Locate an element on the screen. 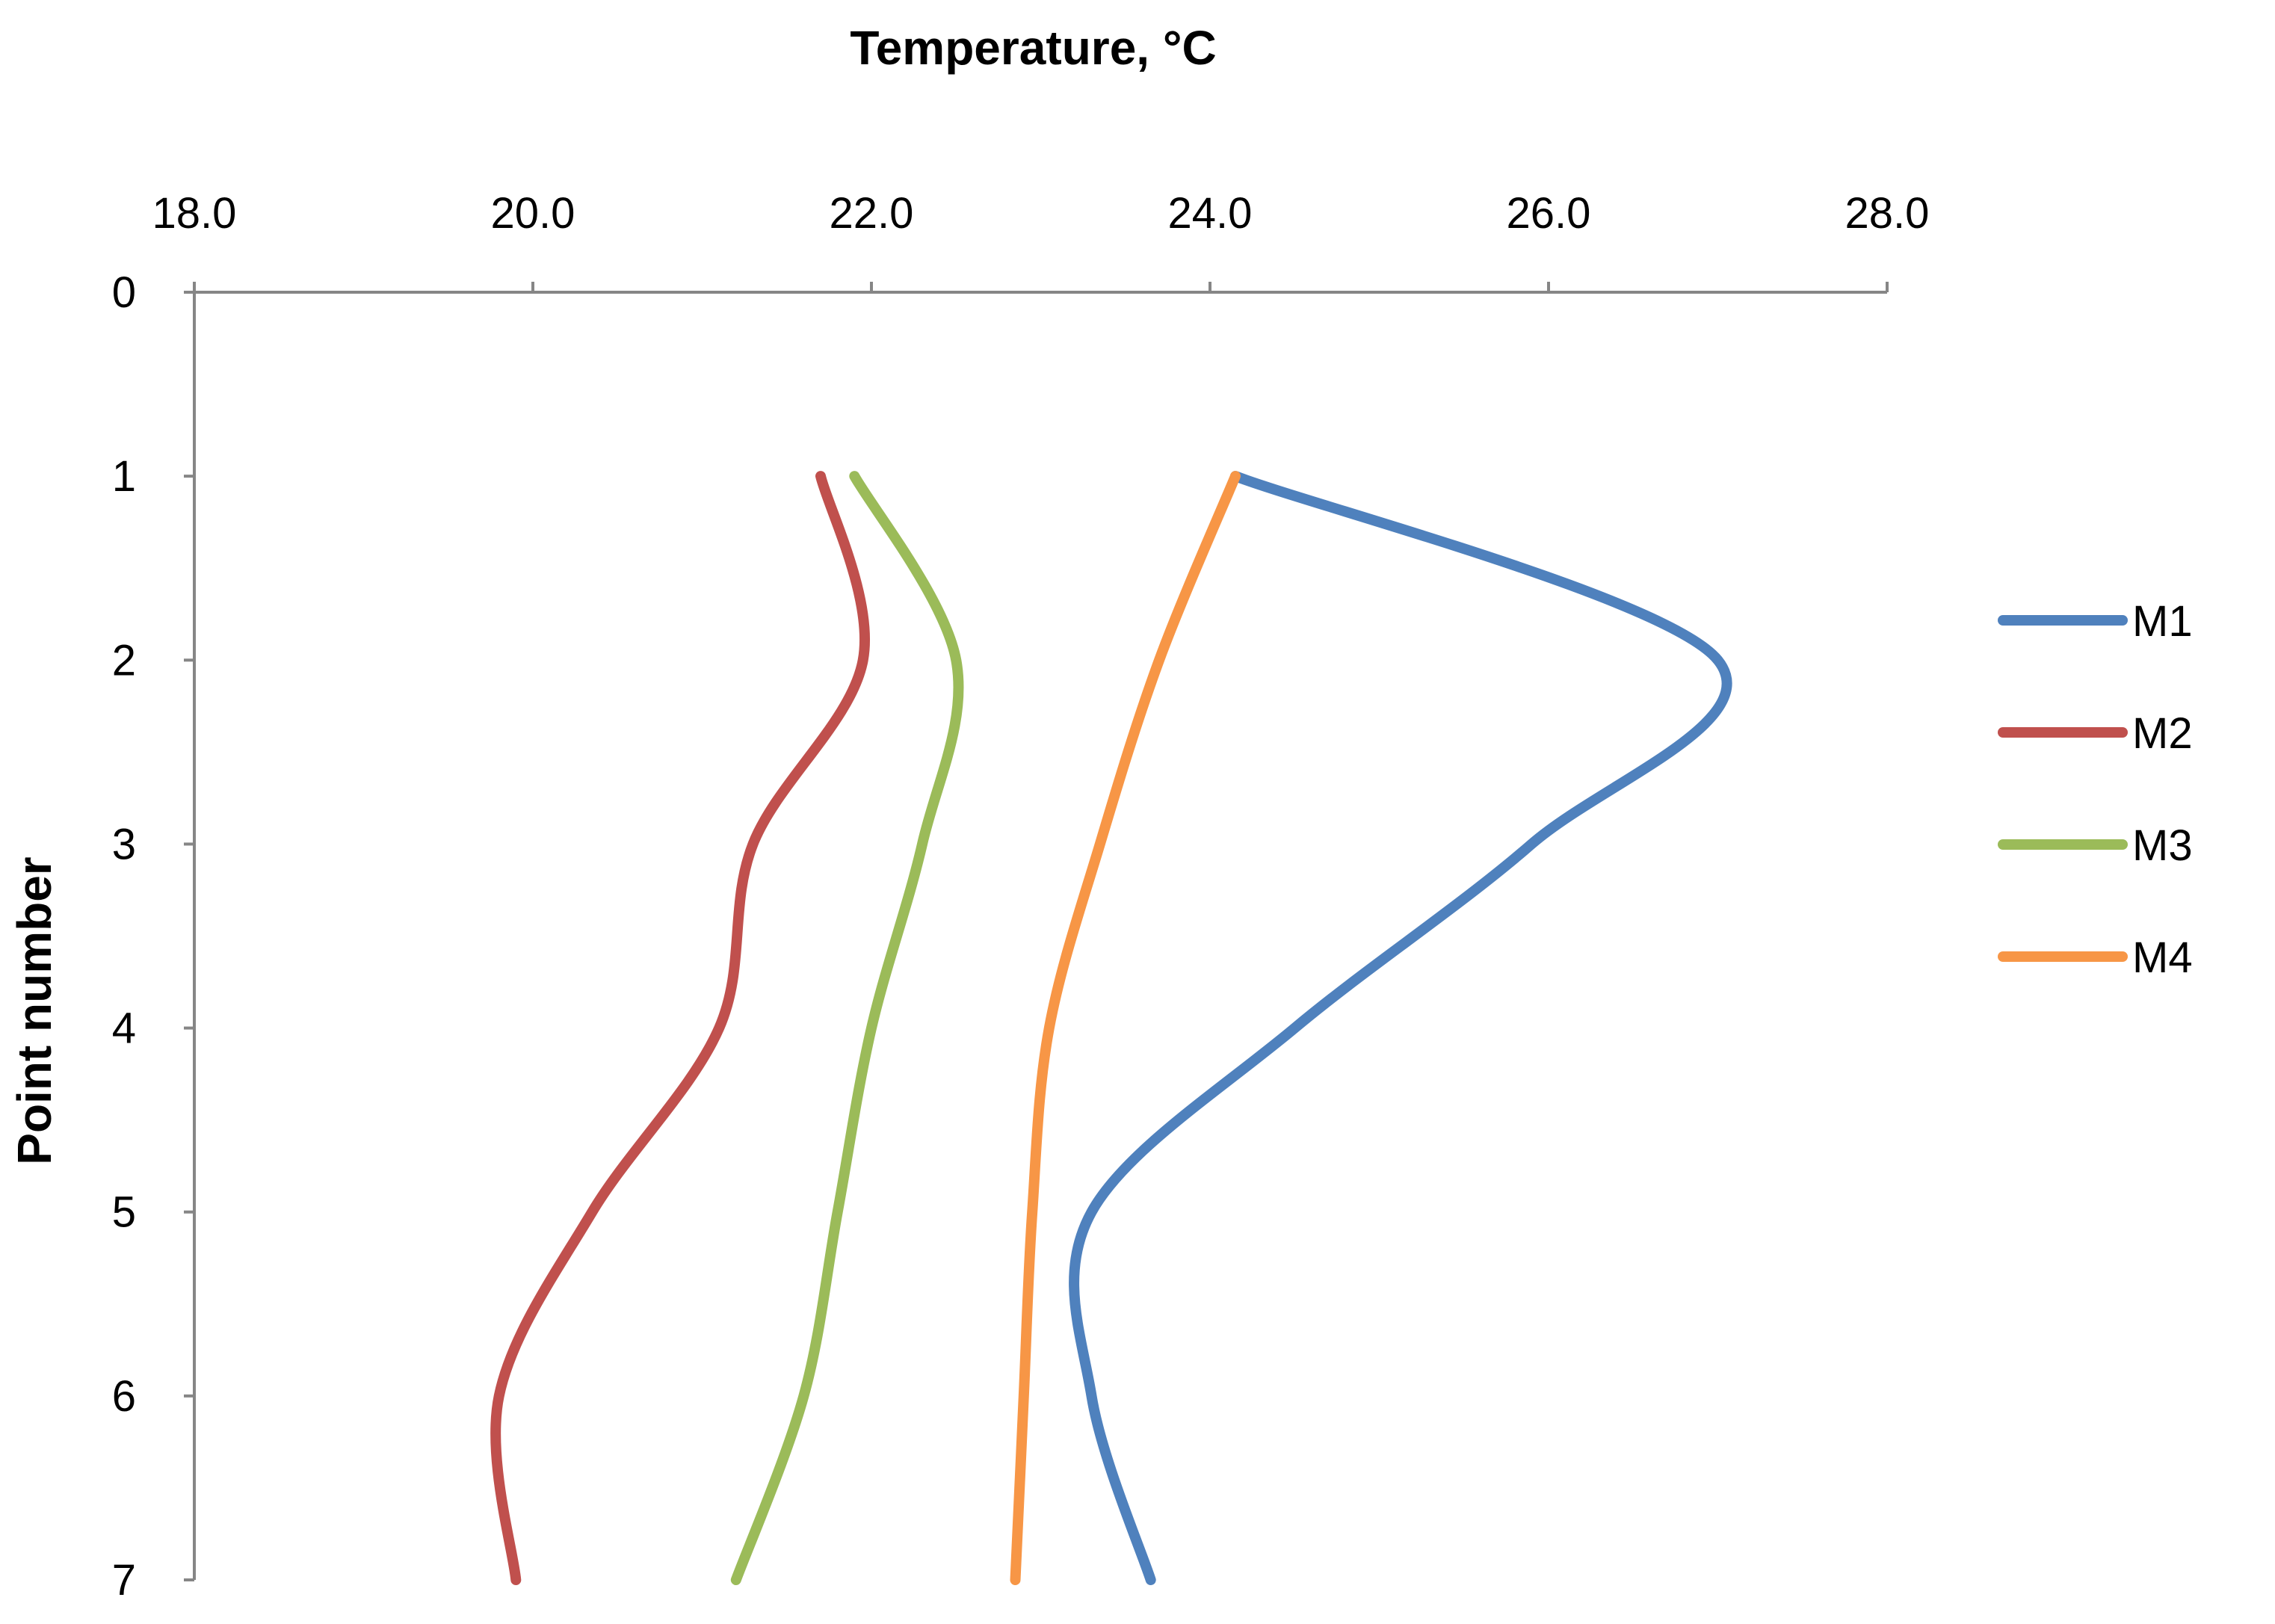  legend-label-m4: M4 is located at coordinates (2162, 958).